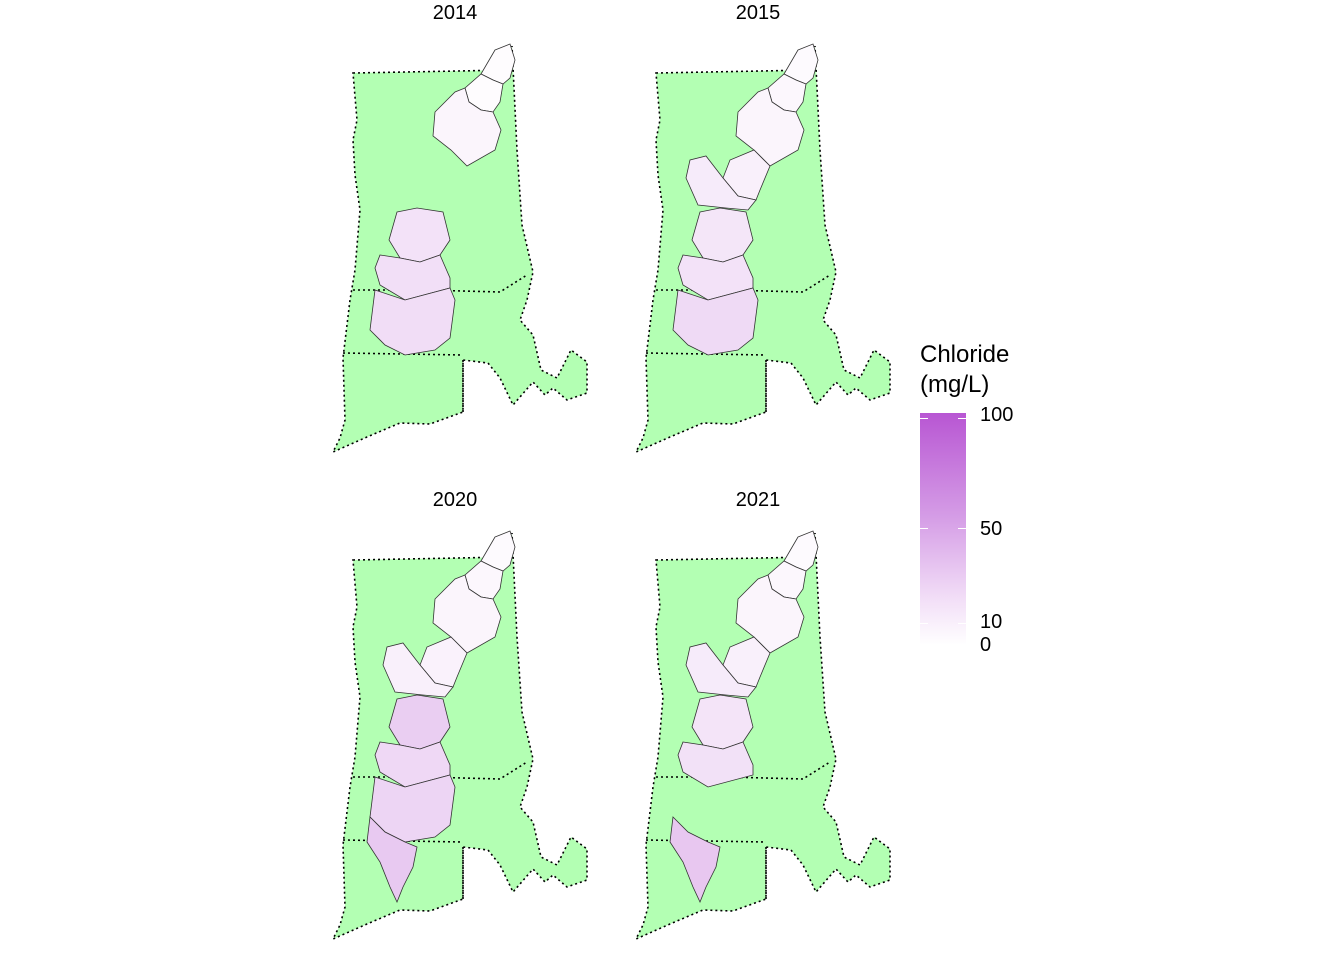 This screenshot has width=1344, height=960. What do you see at coordinates (991, 529) in the screenshot?
I see `legend-label: 50` at bounding box center [991, 529].